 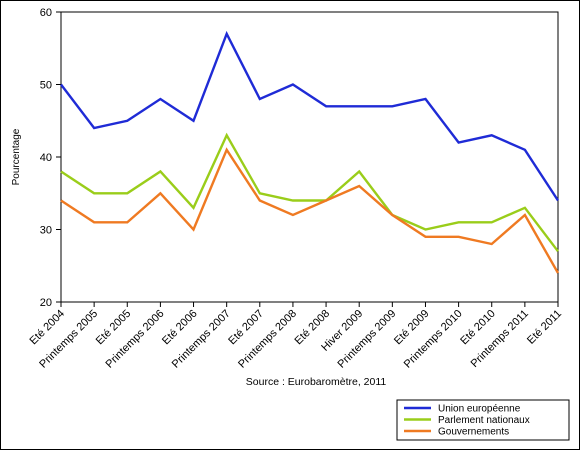 What do you see at coordinates (68, 339) in the screenshot?
I see `x-tick-label: Printemps 2005` at bounding box center [68, 339].